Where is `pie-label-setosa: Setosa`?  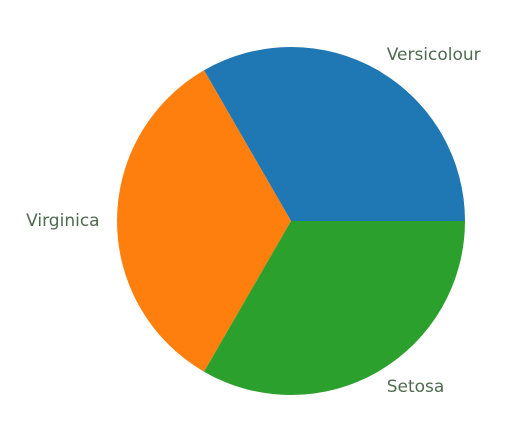
pie-label-setosa: Setosa is located at coordinates (416, 387).